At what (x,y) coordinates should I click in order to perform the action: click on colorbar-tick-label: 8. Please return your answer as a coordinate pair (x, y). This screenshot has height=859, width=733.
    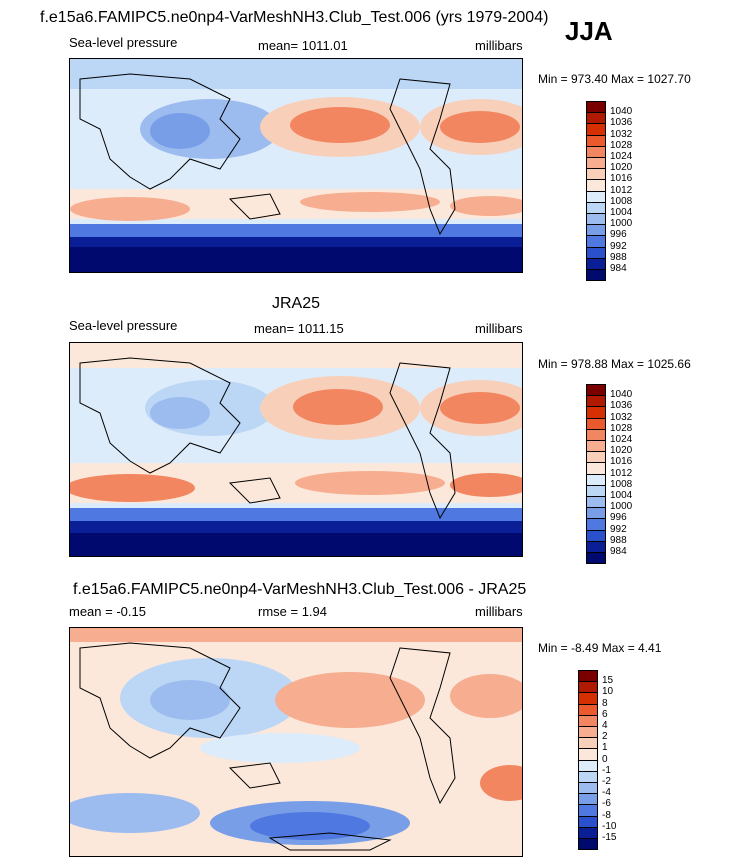
    Looking at the image, I should click on (605, 703).